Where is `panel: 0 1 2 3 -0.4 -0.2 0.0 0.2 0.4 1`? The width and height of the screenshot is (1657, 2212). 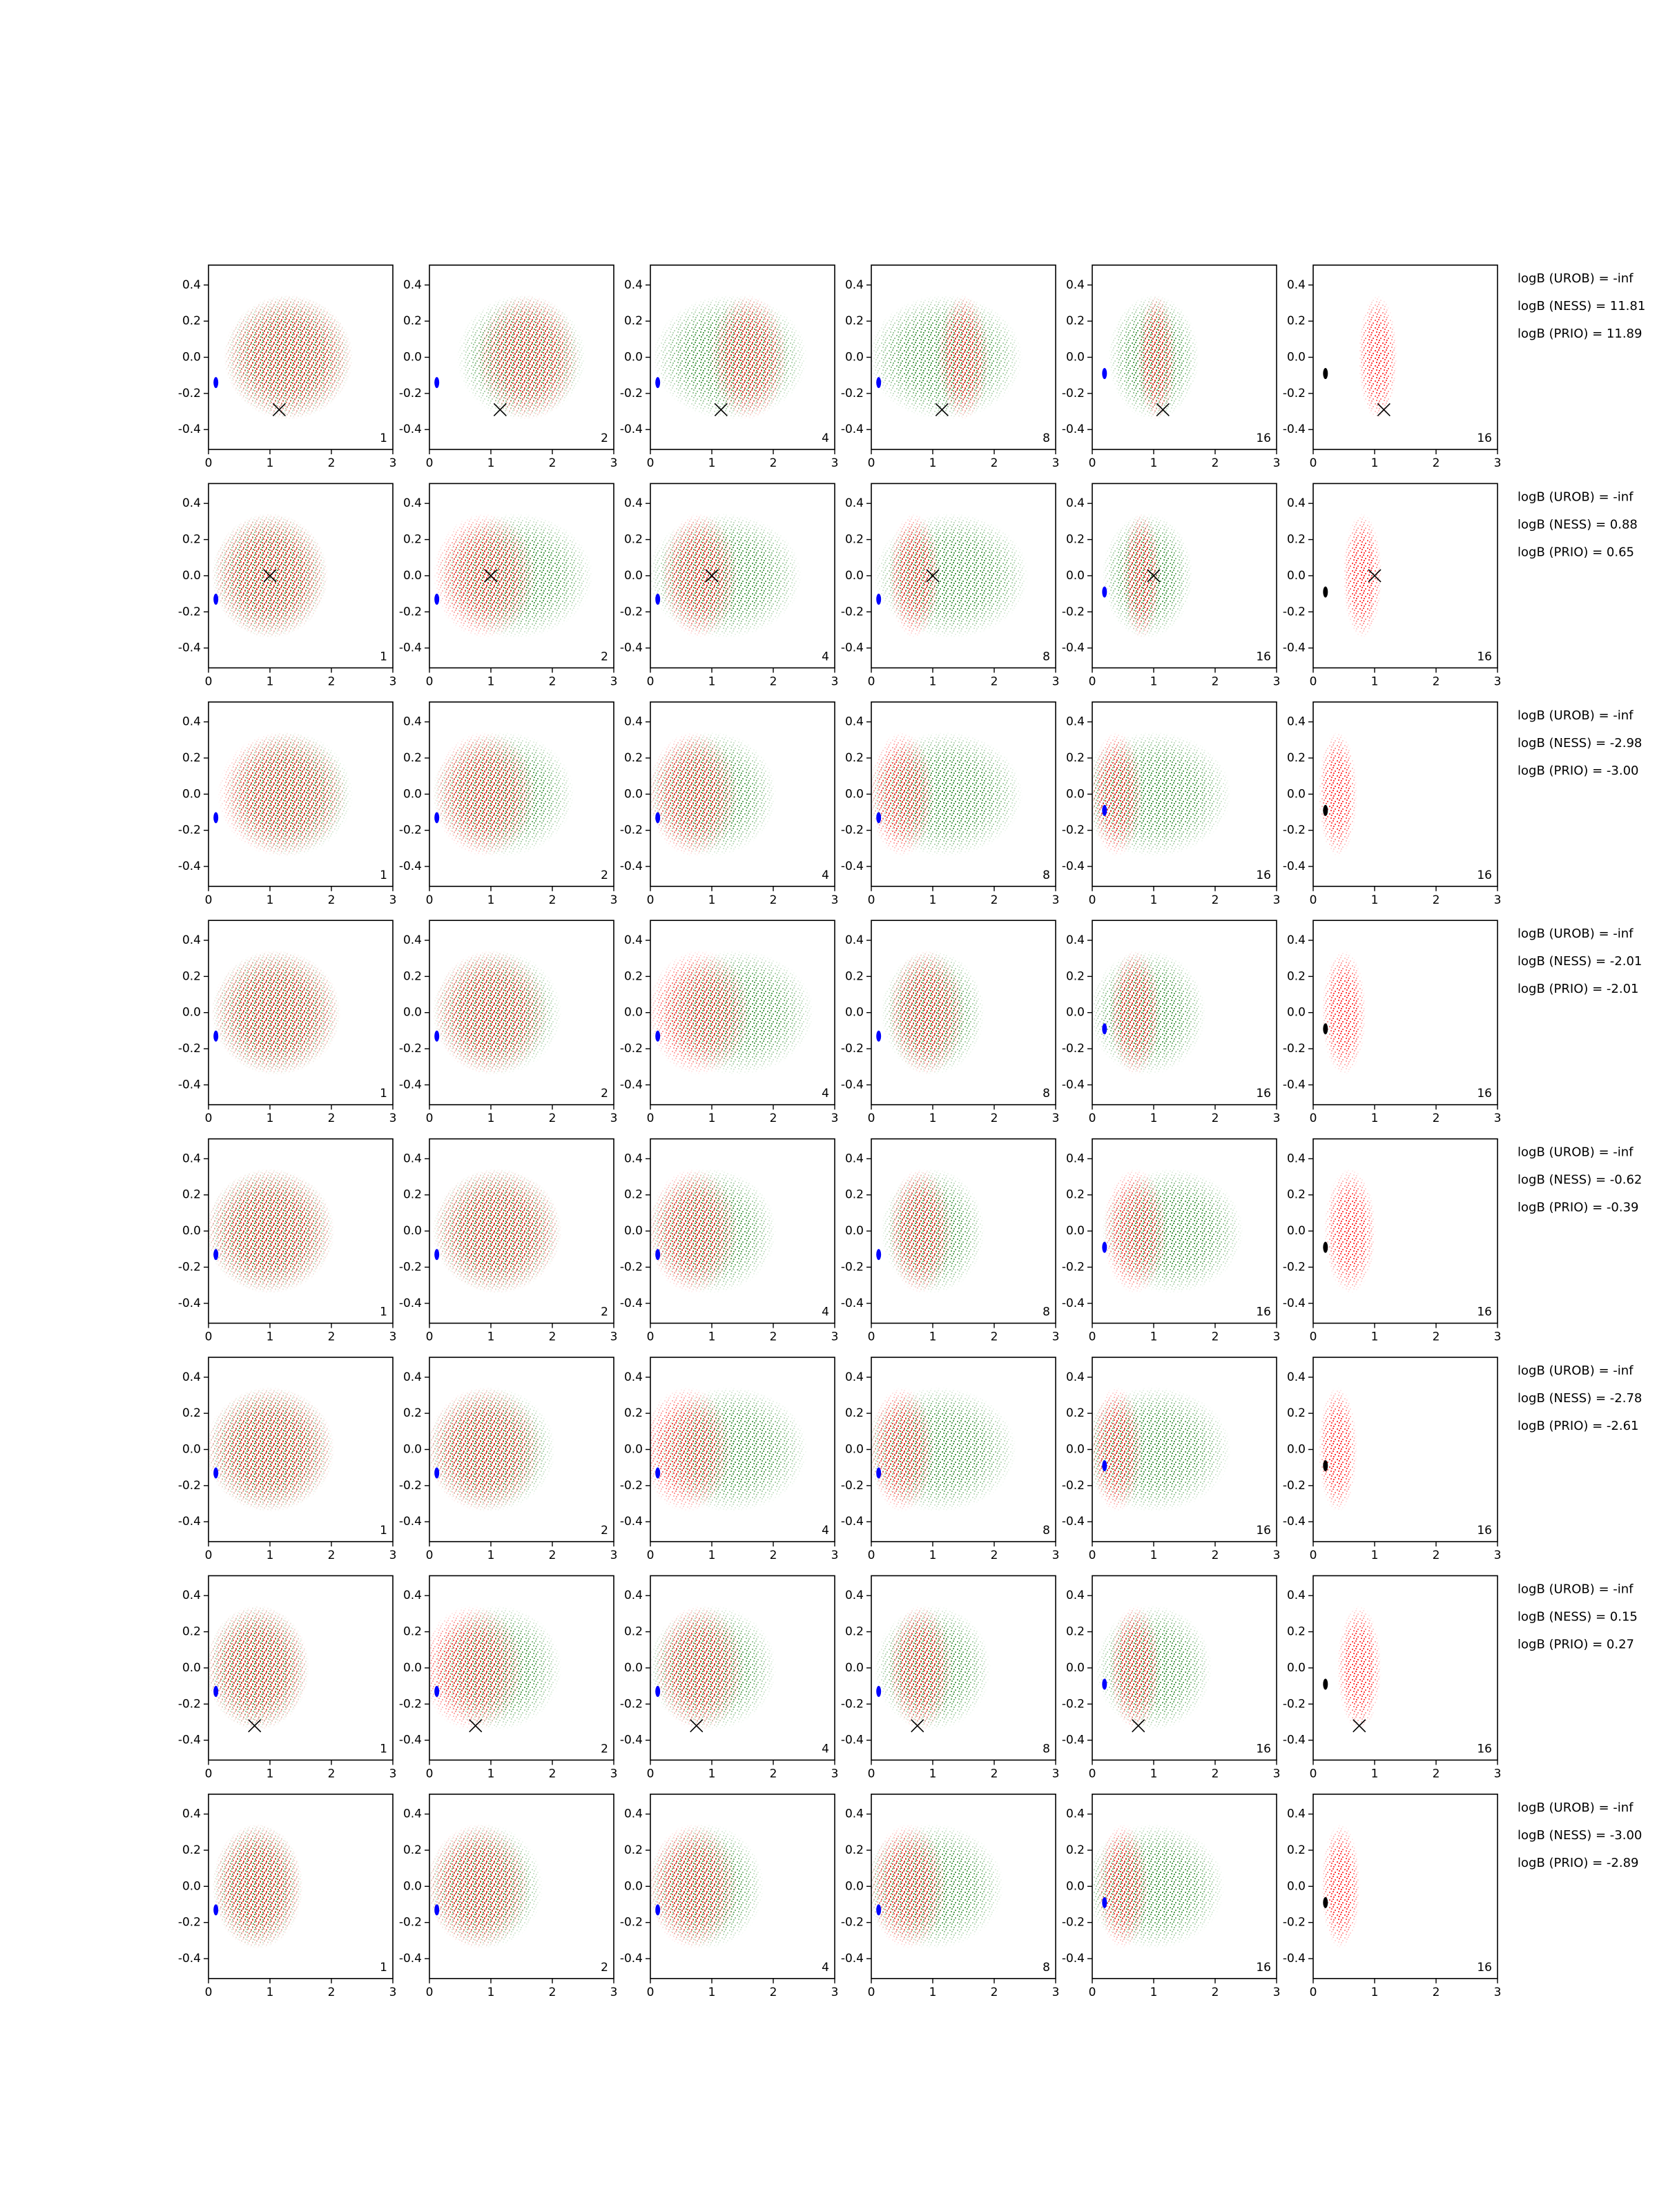 panel: 0 1 2 3 -0.4 -0.2 0.0 0.2 0.4 1 is located at coordinates (287, 1241).